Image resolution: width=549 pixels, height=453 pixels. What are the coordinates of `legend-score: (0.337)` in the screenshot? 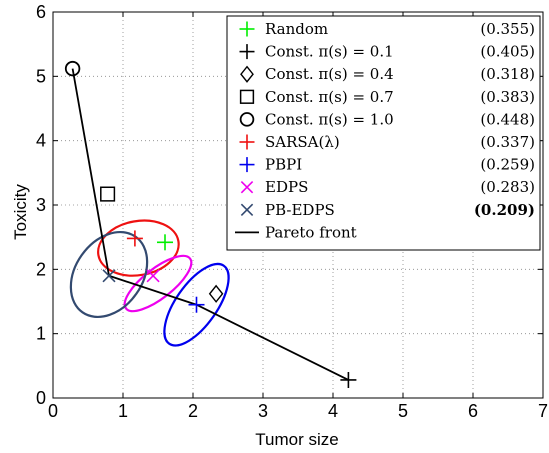 It's located at (507, 142).